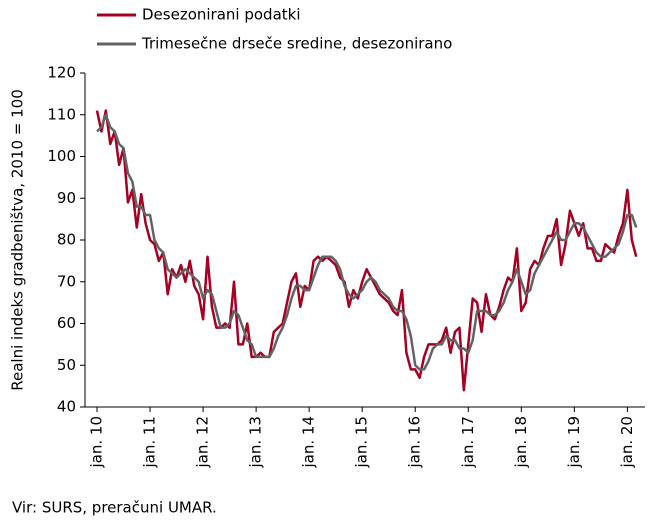 The image size is (655, 530). Describe the element at coordinates (296, 44) in the screenshot. I see `legend-label: Trimesečne drseče sredine, desezonirano` at that location.